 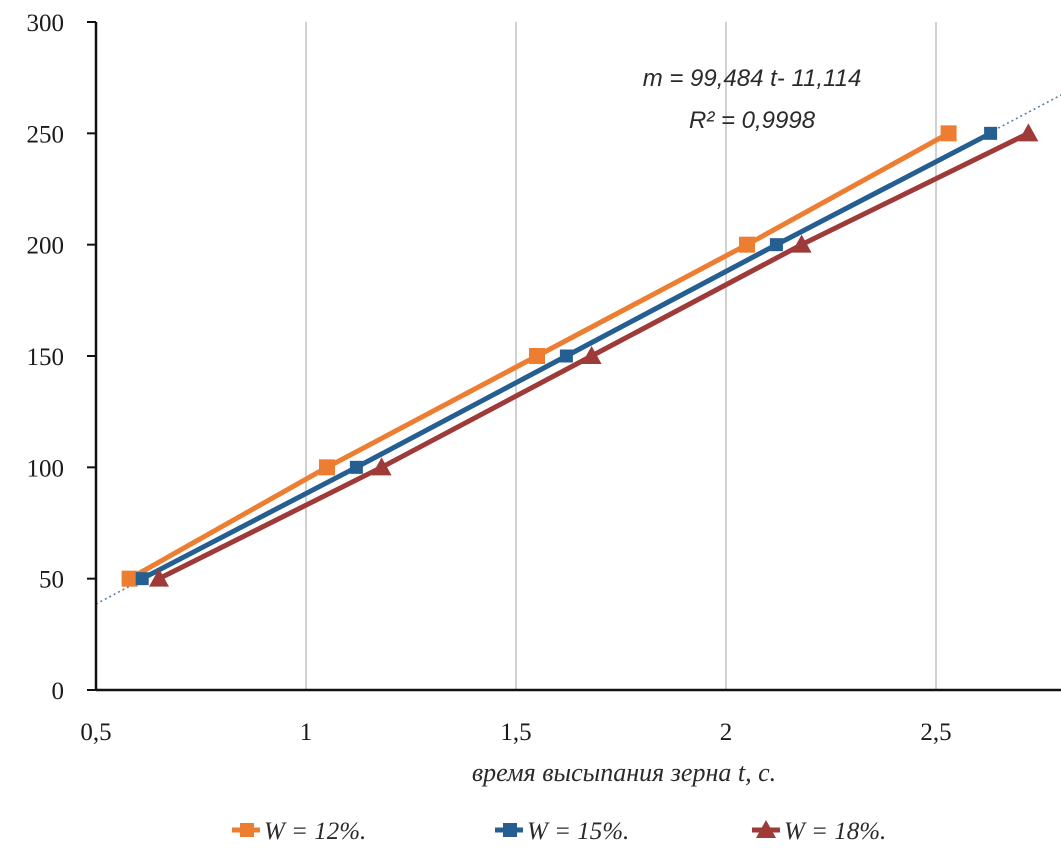 I want to click on x-tick-label: 1,5, so click(x=515, y=732).